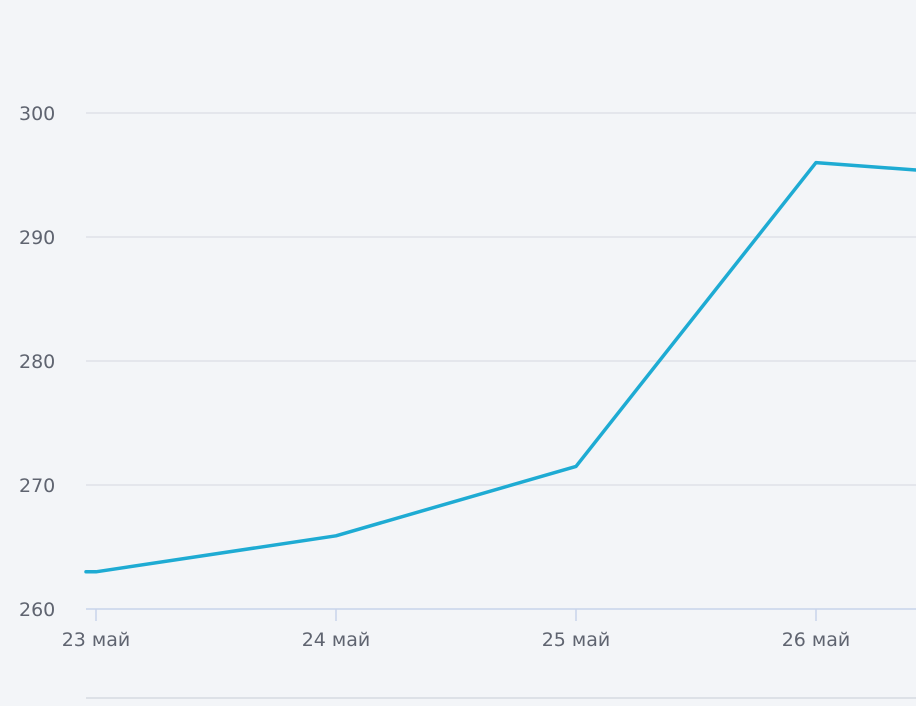 The height and width of the screenshot is (706, 916). What do you see at coordinates (576, 640) in the screenshot?
I see `x-tick-label: 25 май` at bounding box center [576, 640].